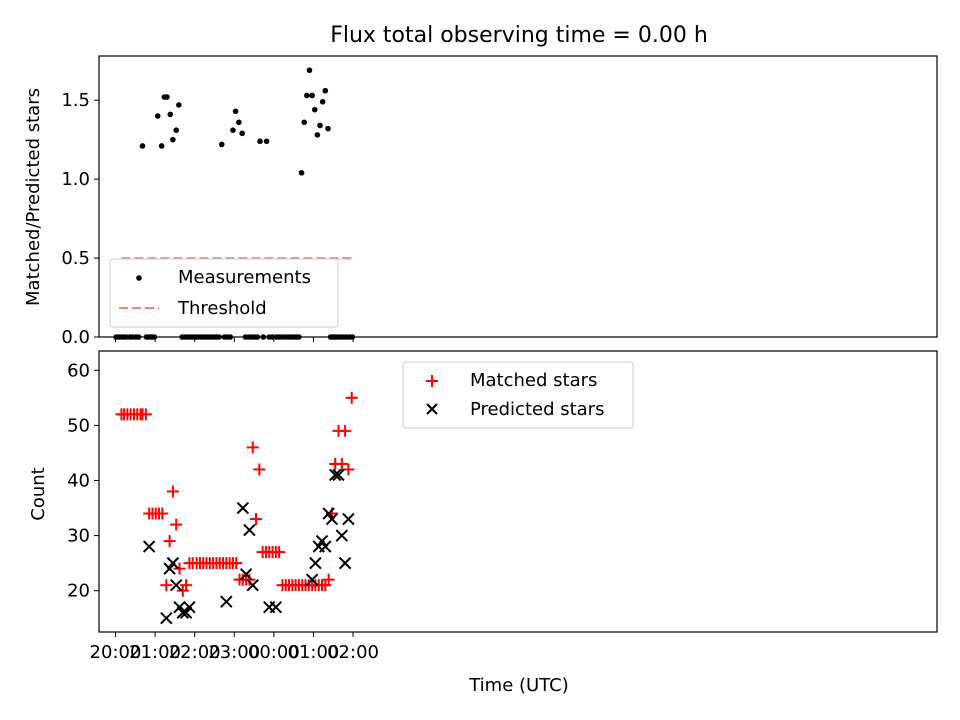 The image size is (960, 720). Describe the element at coordinates (78, 425) in the screenshot. I see `count-y-tick-label: 50` at that location.